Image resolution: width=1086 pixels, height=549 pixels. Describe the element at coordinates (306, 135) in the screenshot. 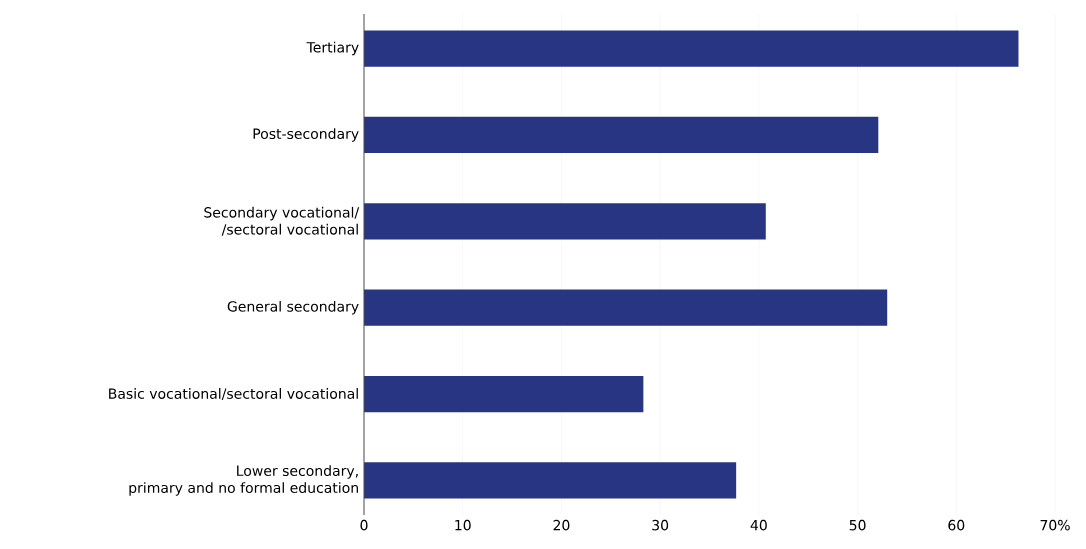

I see `y-tick-label: Post-secondary` at that location.